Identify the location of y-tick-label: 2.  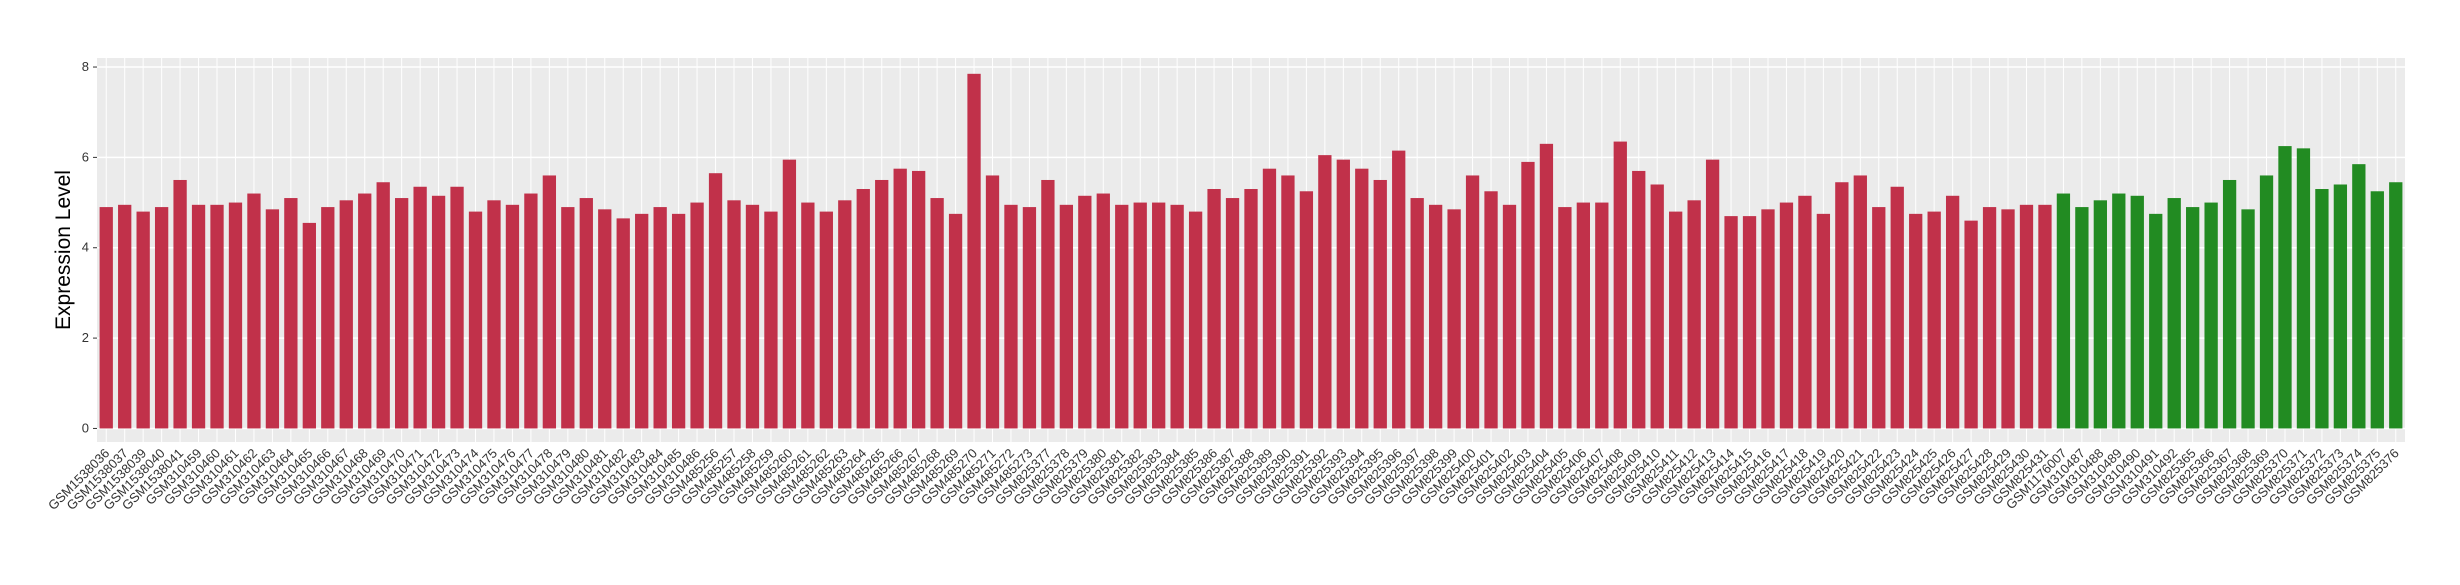
(85, 337).